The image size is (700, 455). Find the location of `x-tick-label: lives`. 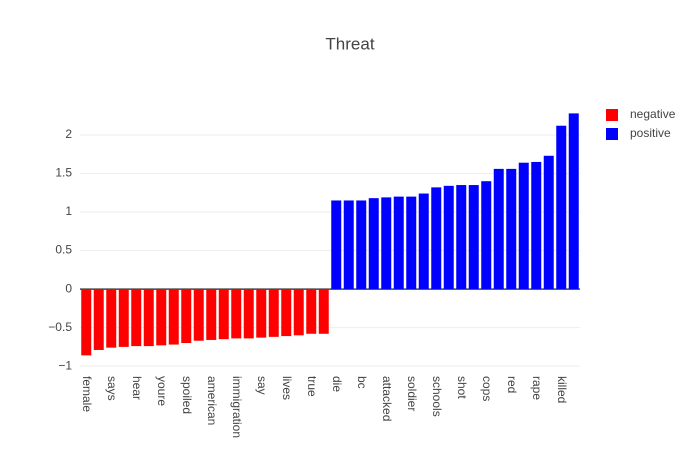

x-tick-label: lives is located at coordinates (287, 388).